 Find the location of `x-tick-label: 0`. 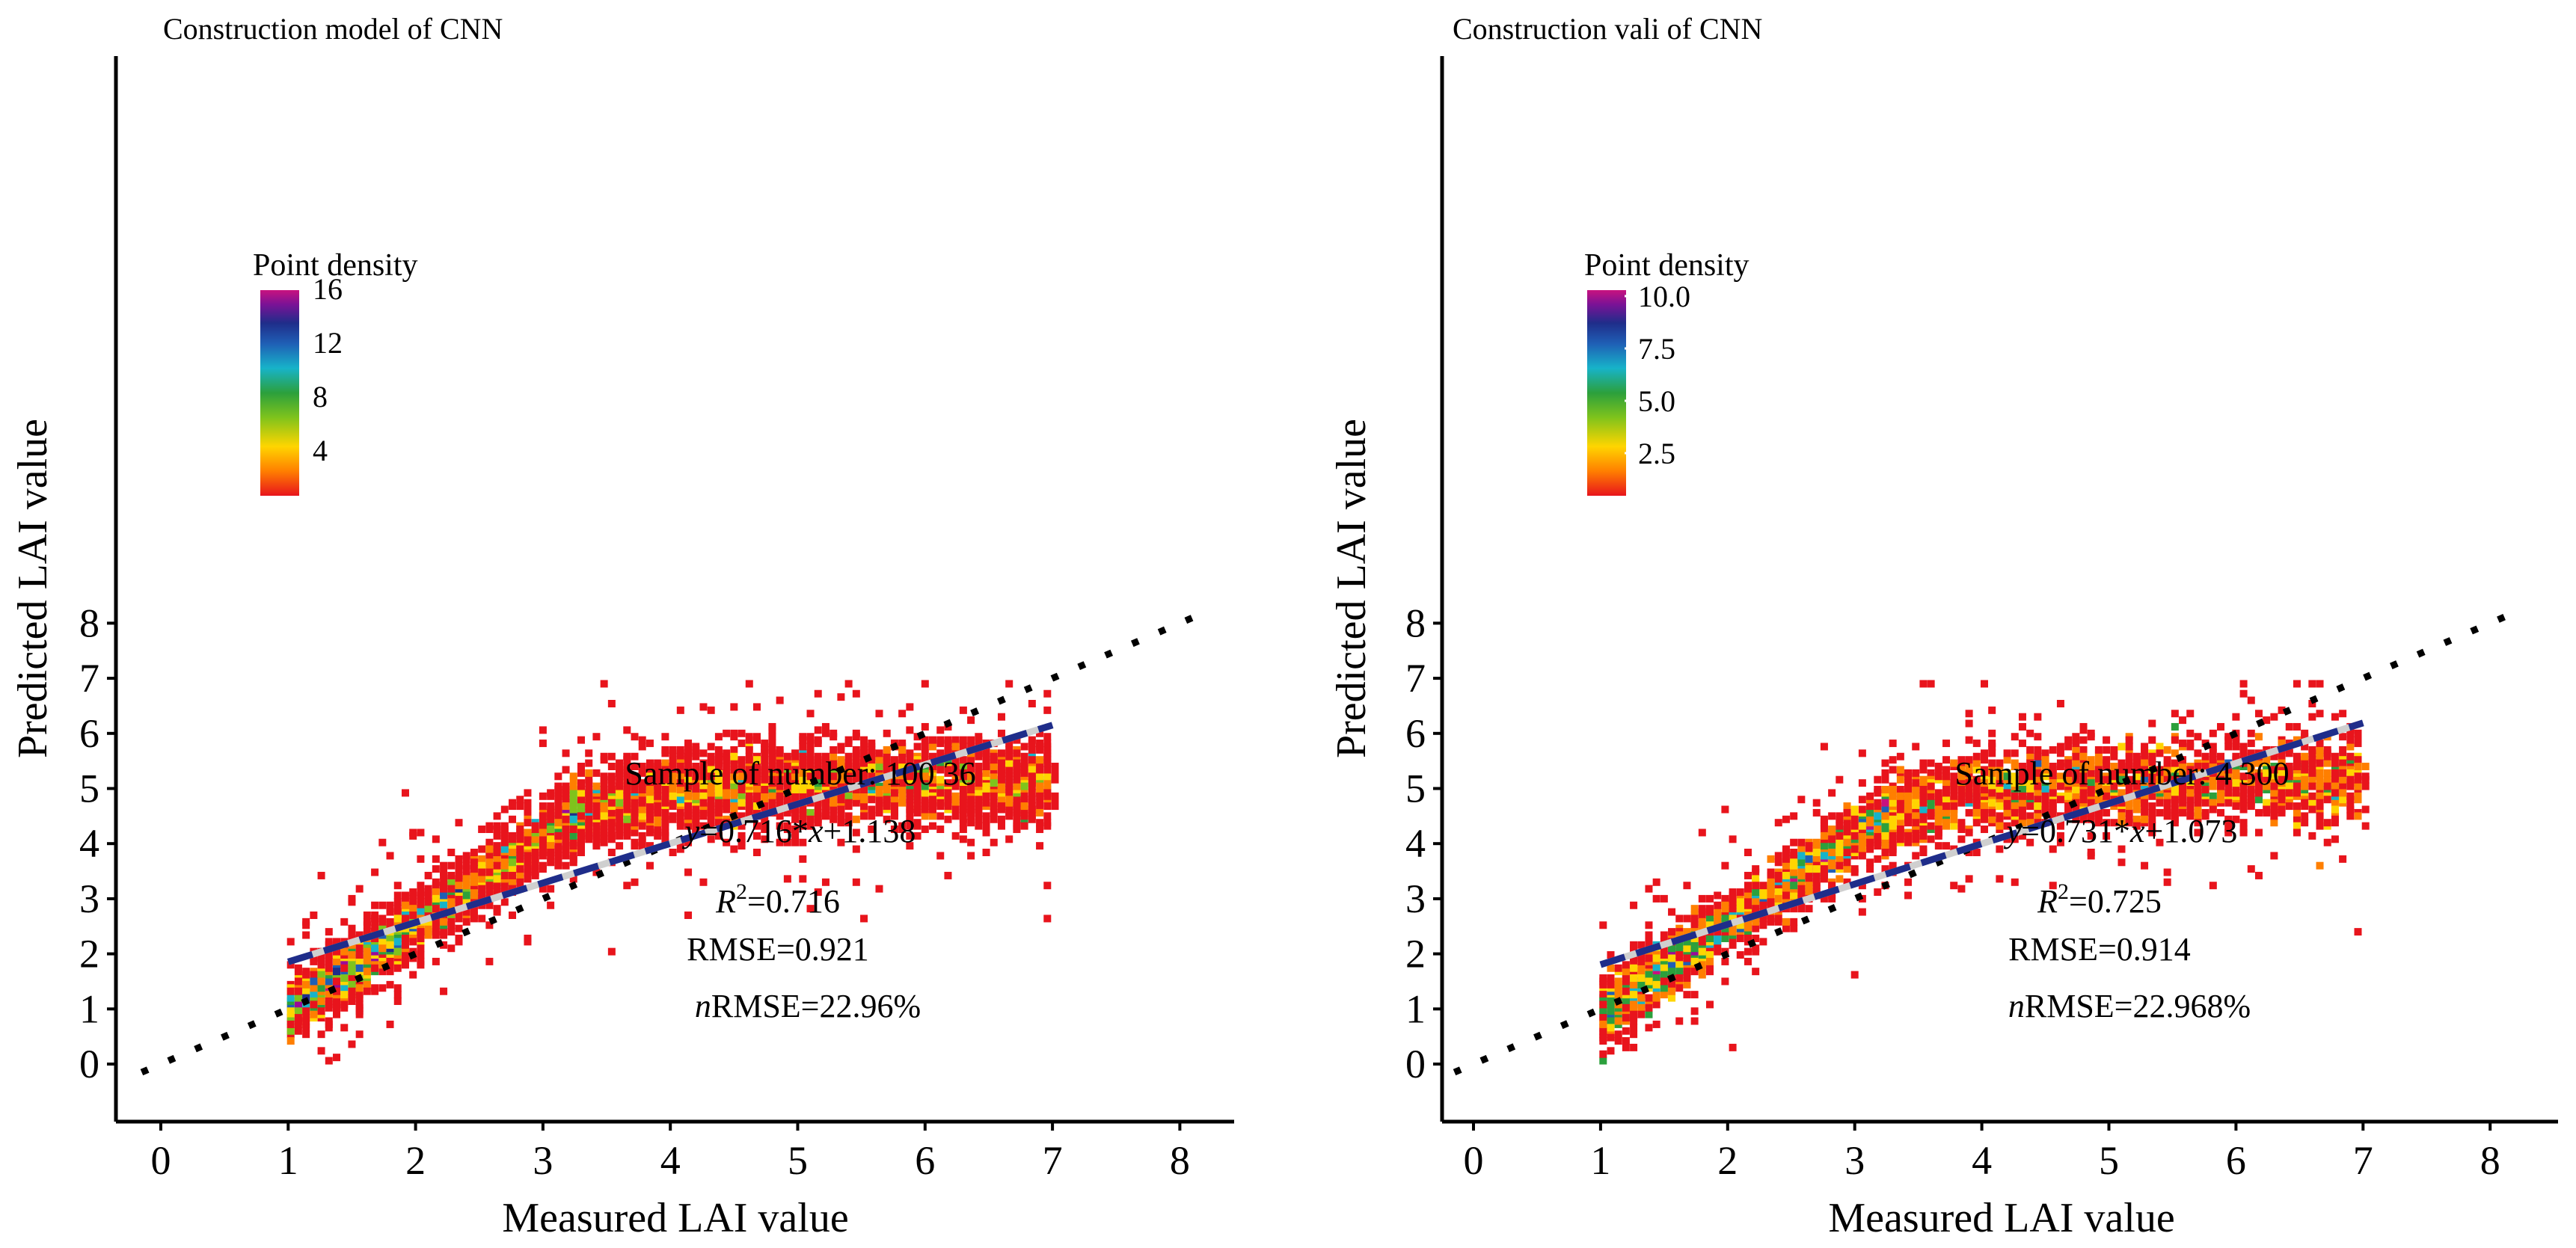

x-tick-label: 0 is located at coordinates (161, 1160).